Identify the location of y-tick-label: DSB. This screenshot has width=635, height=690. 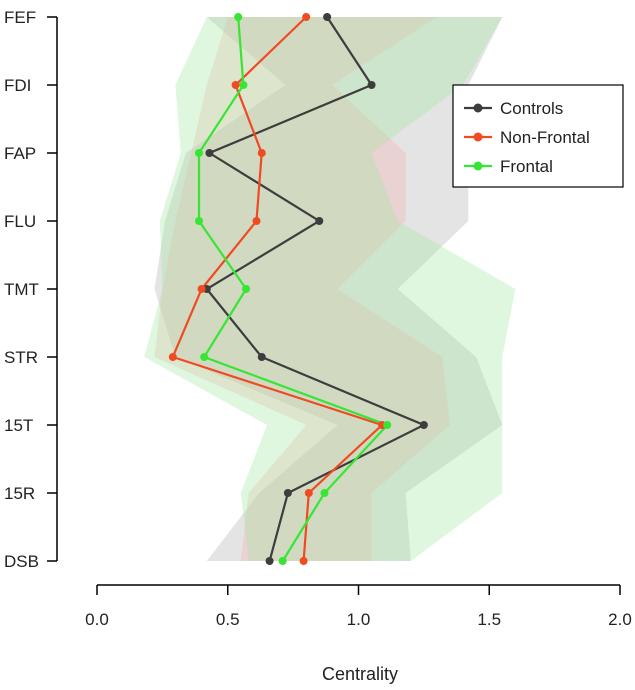
(21, 561).